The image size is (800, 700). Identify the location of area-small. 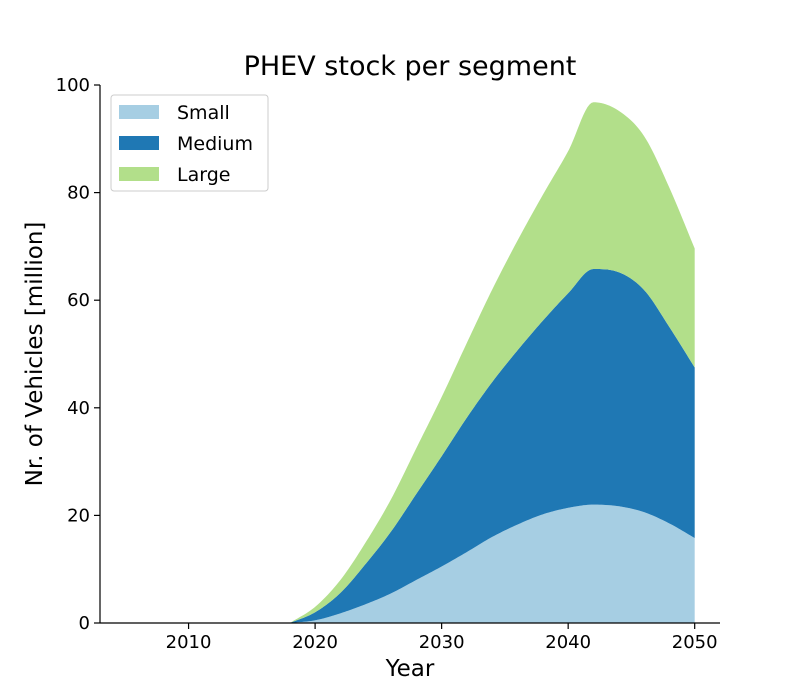
(492, 563).